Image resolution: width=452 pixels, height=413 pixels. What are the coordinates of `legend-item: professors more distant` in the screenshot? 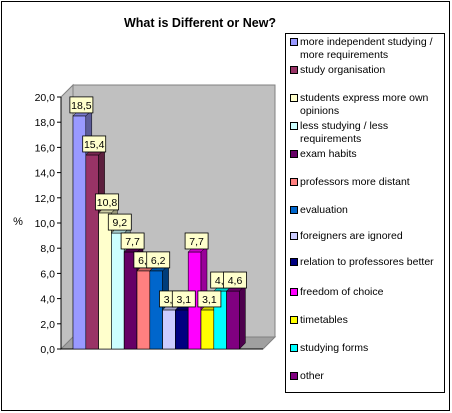 It's located at (365, 182).